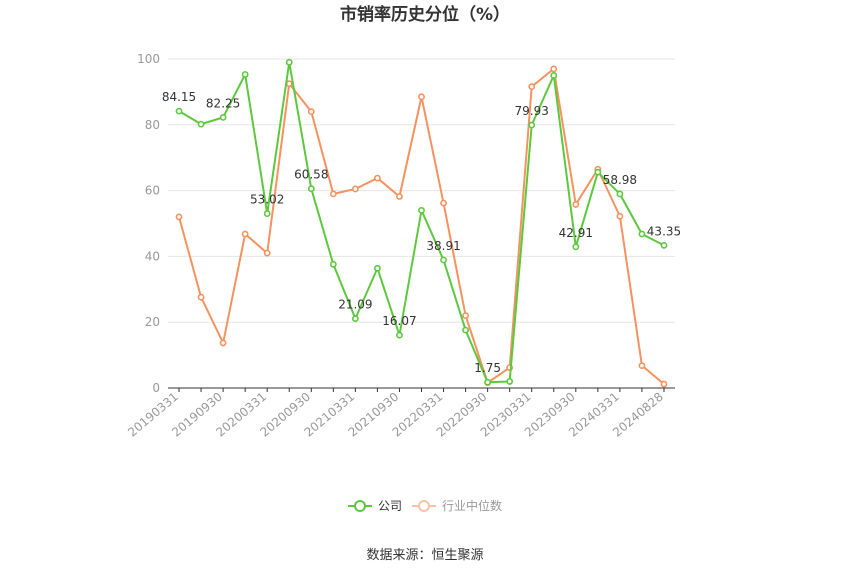  What do you see at coordinates (267, 200) in the screenshot?
I see `company-data-label: 53.02` at bounding box center [267, 200].